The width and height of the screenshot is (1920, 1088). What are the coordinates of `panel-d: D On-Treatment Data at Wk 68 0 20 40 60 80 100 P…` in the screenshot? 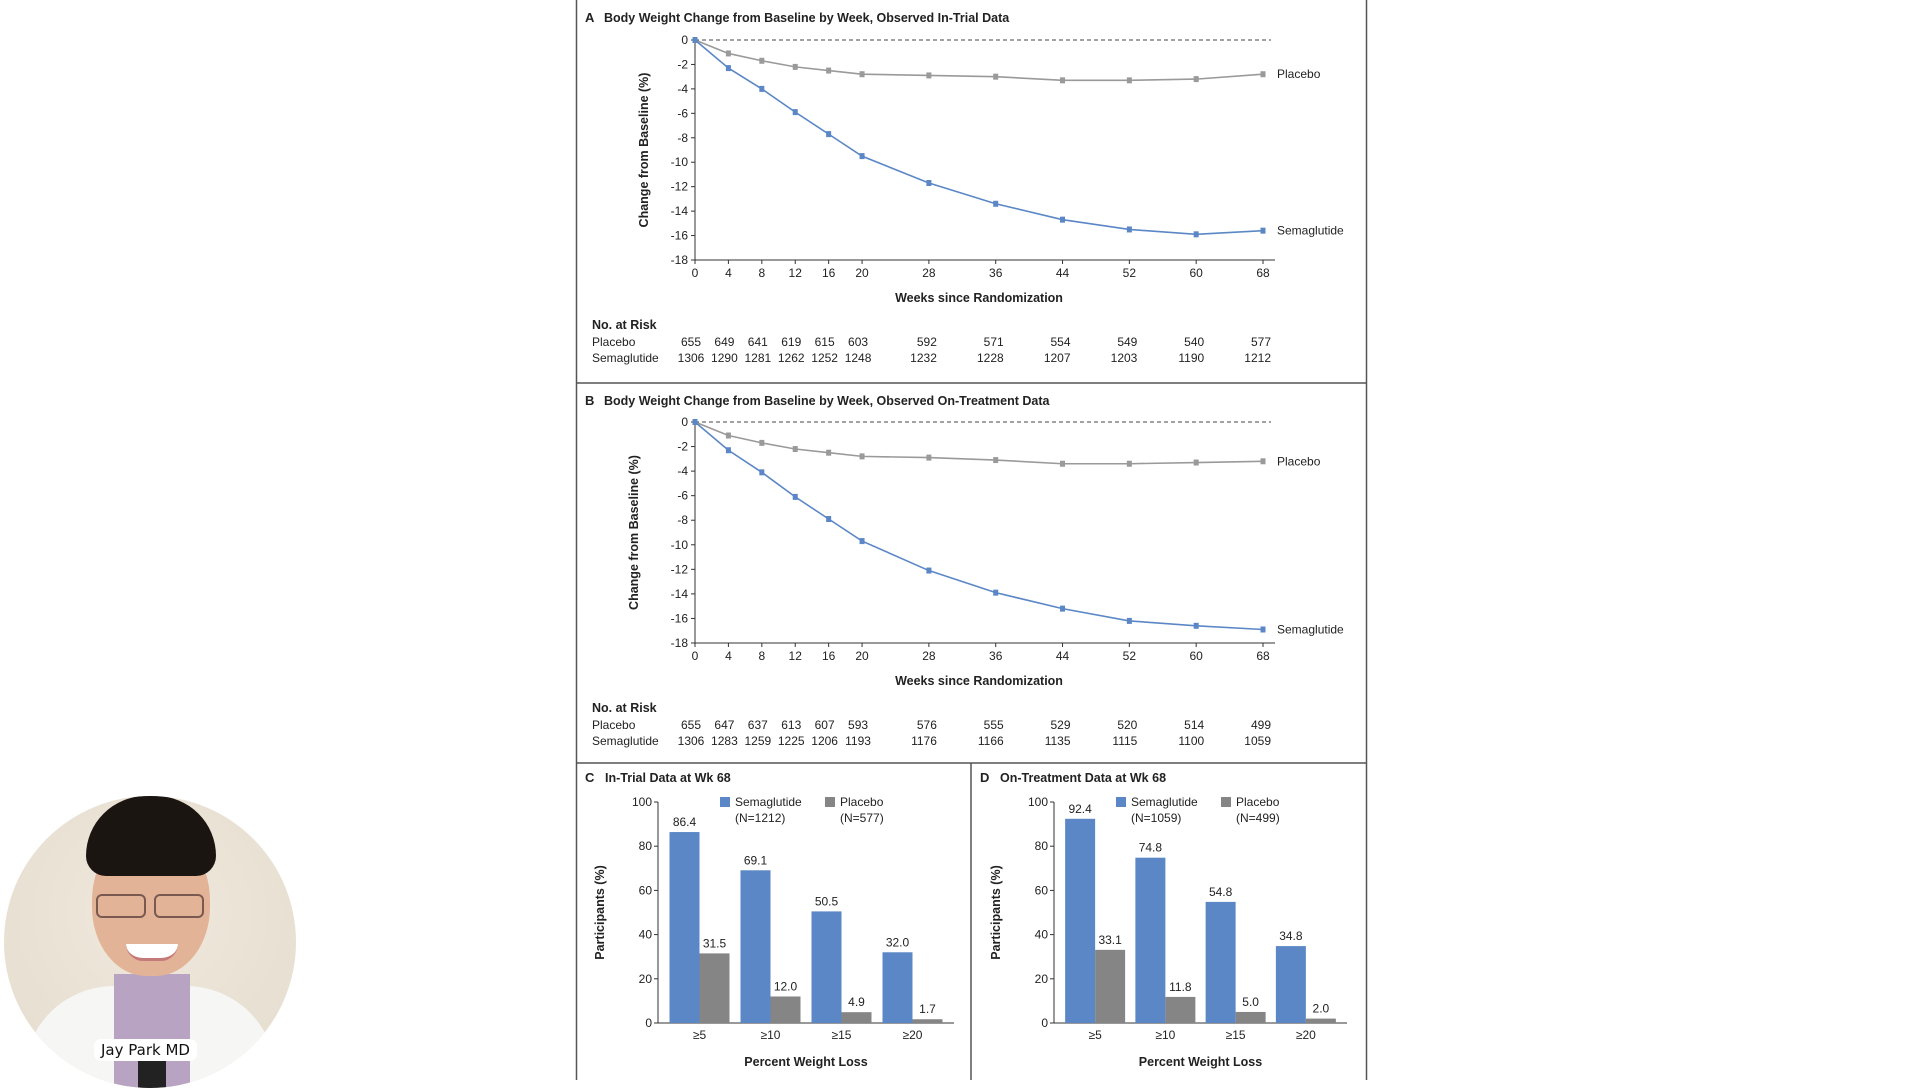 It's located at (1163, 919).